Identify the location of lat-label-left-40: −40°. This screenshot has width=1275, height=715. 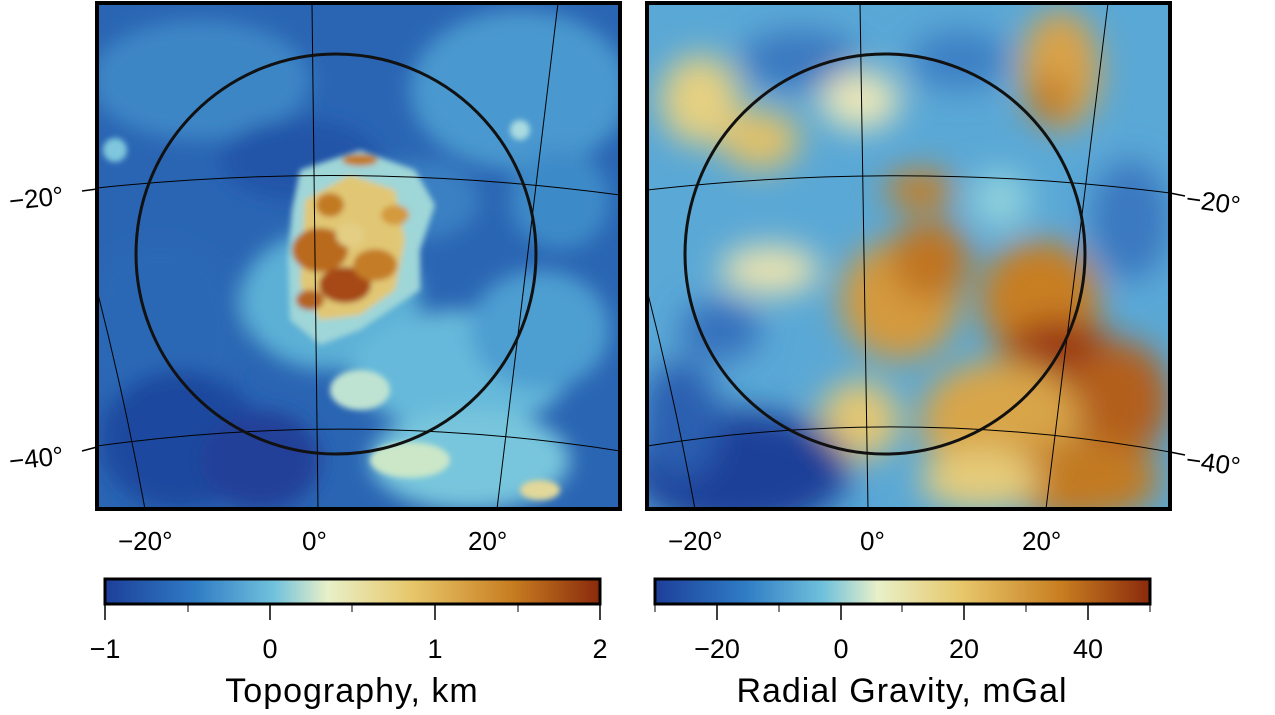
(35, 458).